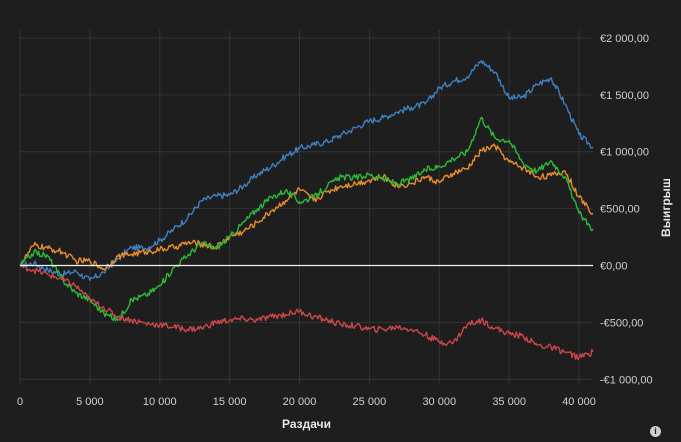 The width and height of the screenshot is (681, 442). Describe the element at coordinates (509, 402) in the screenshot. I see `x-tick-label: 35 000` at that location.